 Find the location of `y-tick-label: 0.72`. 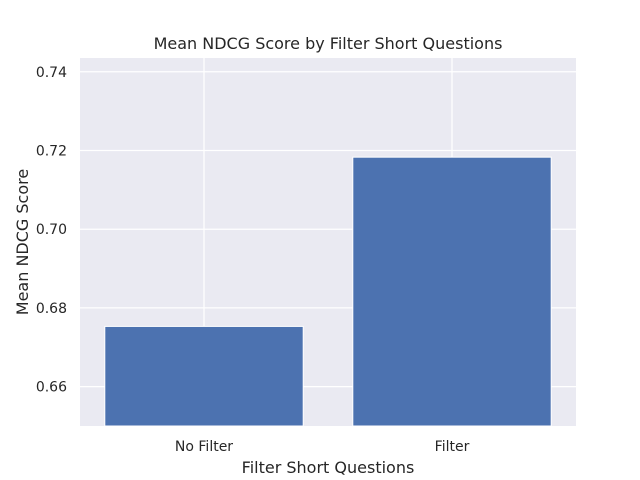

y-tick-label: 0.72 is located at coordinates (51, 151).